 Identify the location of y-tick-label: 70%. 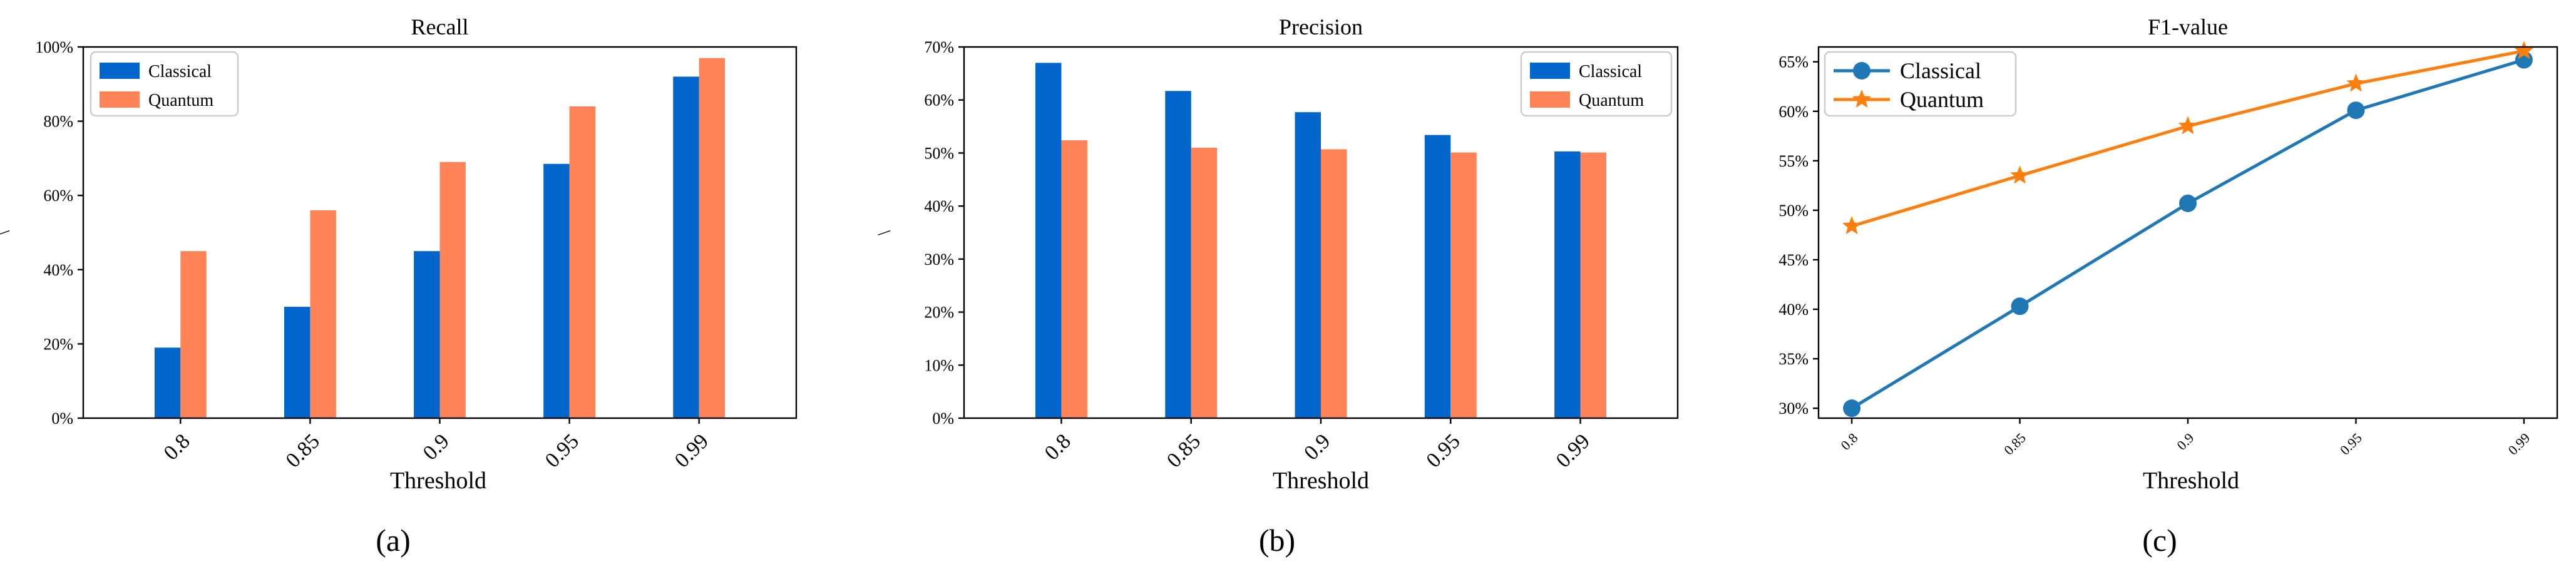
(939, 47).